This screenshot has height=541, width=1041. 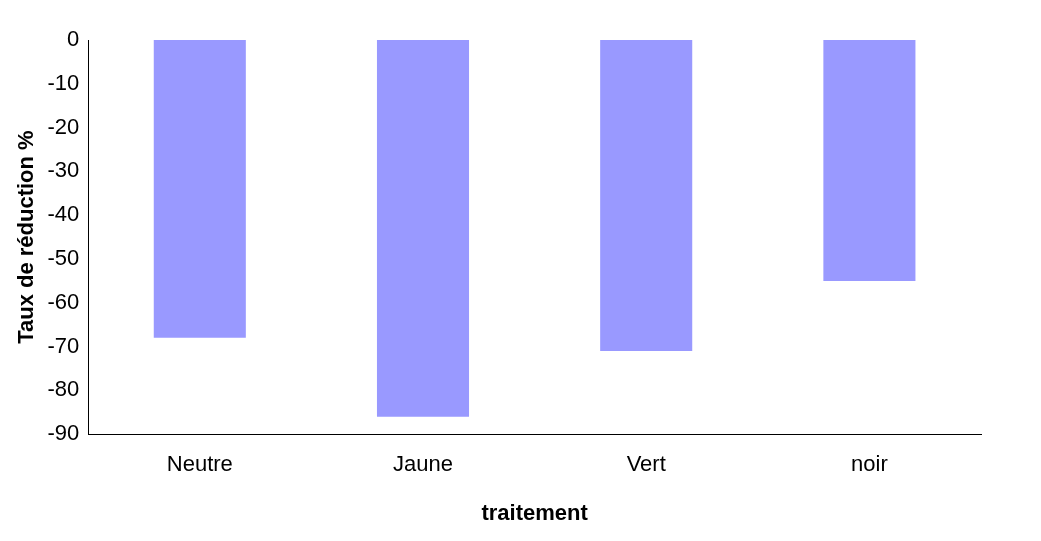 I want to click on x-tick-label: Jaune, so click(x=423, y=464).